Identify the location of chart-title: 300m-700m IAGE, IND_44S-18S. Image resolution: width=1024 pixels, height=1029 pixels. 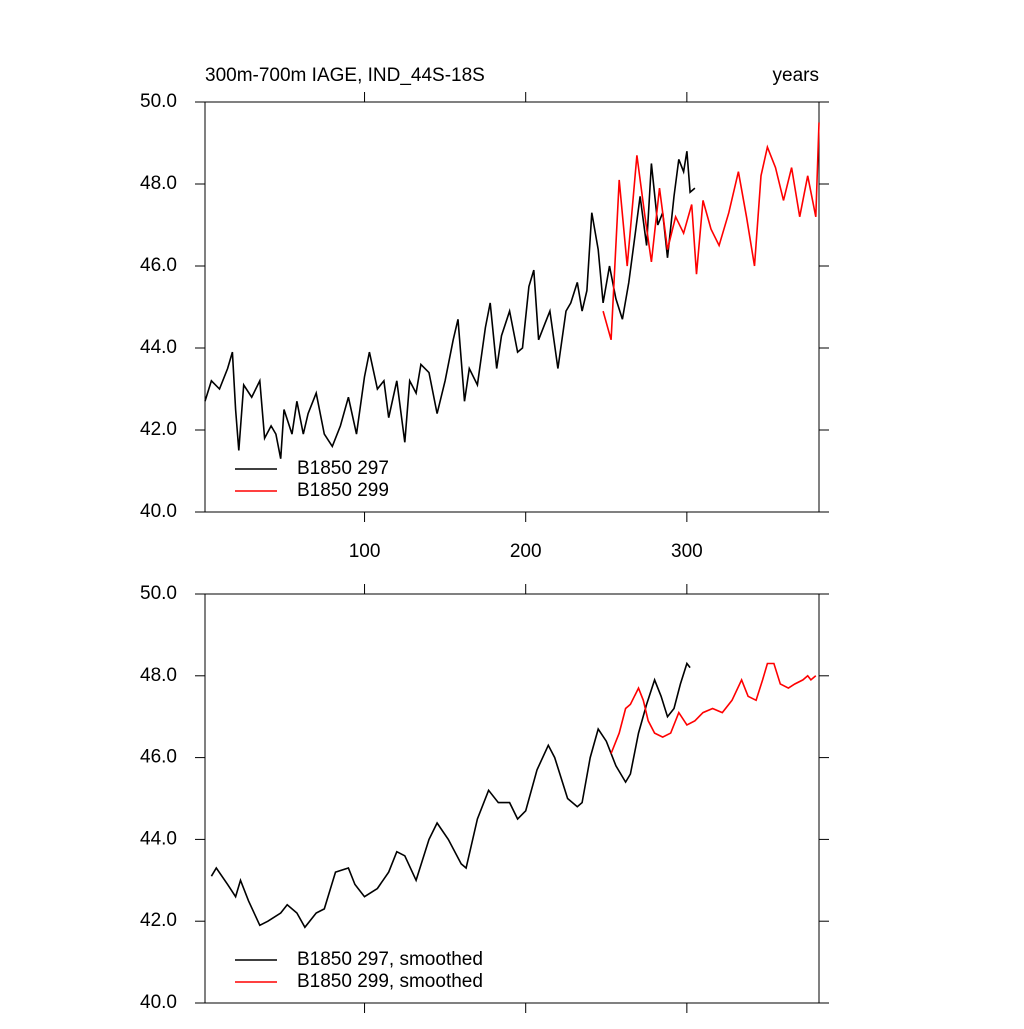
(345, 75).